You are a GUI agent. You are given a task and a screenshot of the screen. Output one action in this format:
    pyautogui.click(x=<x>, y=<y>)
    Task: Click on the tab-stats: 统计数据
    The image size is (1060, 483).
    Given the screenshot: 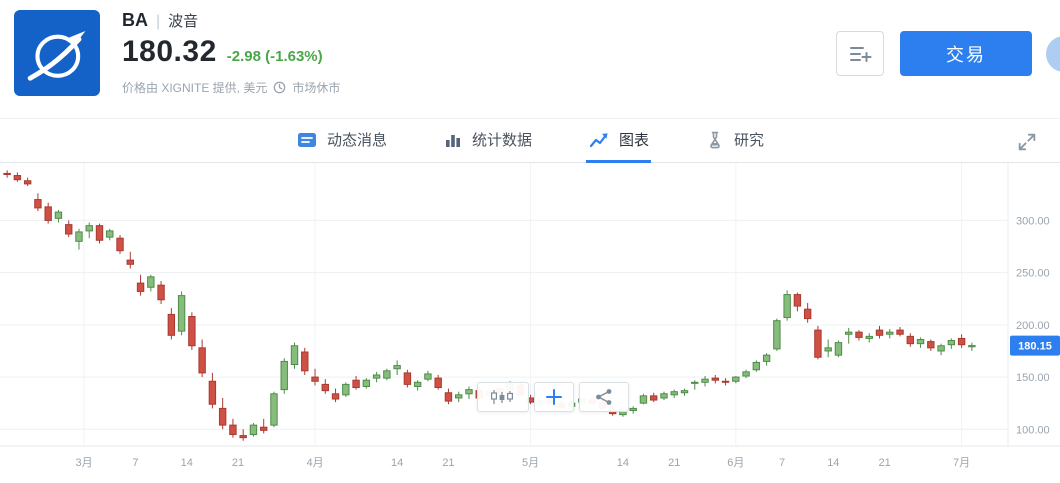 What is the action you would take?
    pyautogui.click(x=487, y=141)
    